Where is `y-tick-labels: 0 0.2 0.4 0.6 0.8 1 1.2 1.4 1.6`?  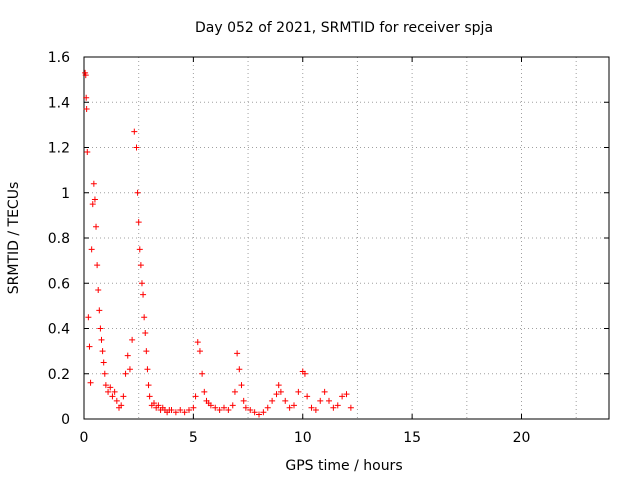 y-tick-labels: 0 0.2 0.4 0.6 0.8 1 1.2 1.4 1.6 is located at coordinates (59, 239).